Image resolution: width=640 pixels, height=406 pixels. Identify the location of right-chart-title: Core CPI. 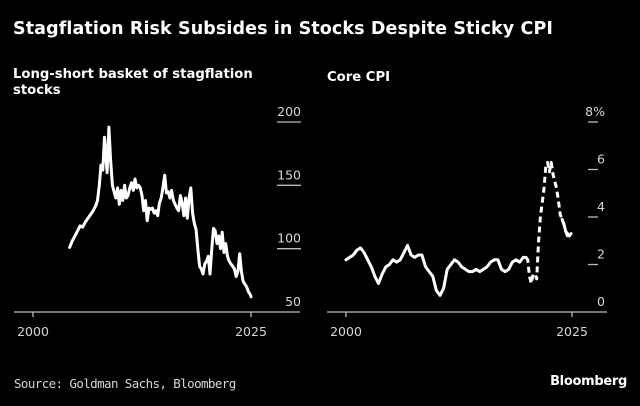
(359, 77).